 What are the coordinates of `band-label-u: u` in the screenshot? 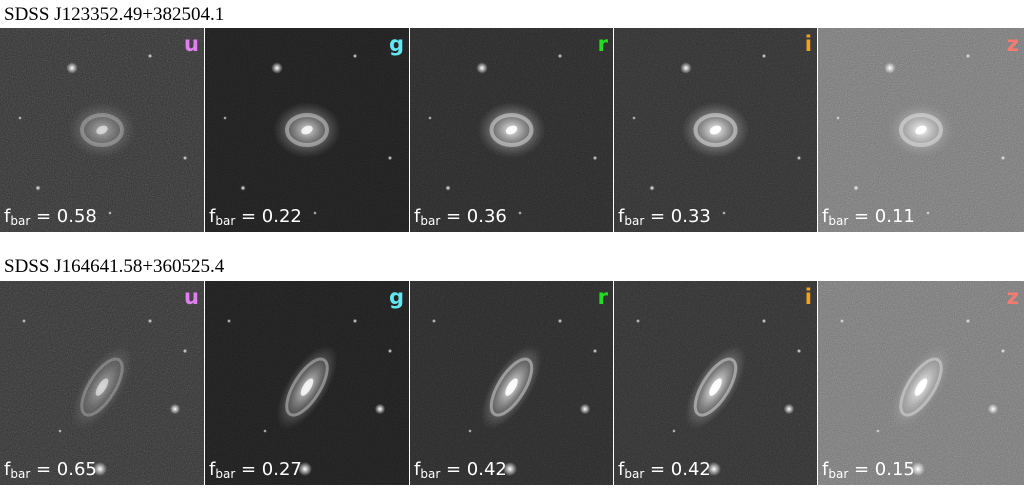 It's located at (191, 297).